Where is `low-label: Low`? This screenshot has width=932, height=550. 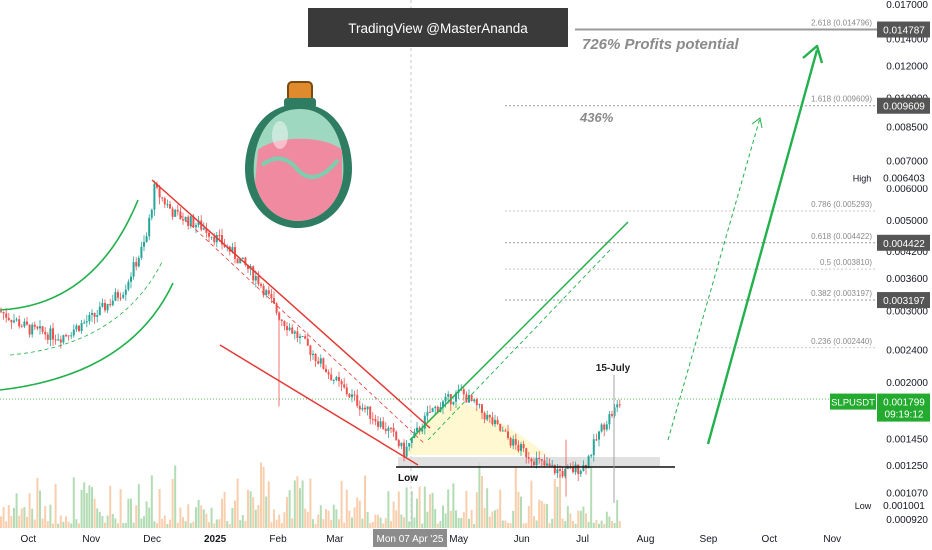 low-label: Low is located at coordinates (408, 478).